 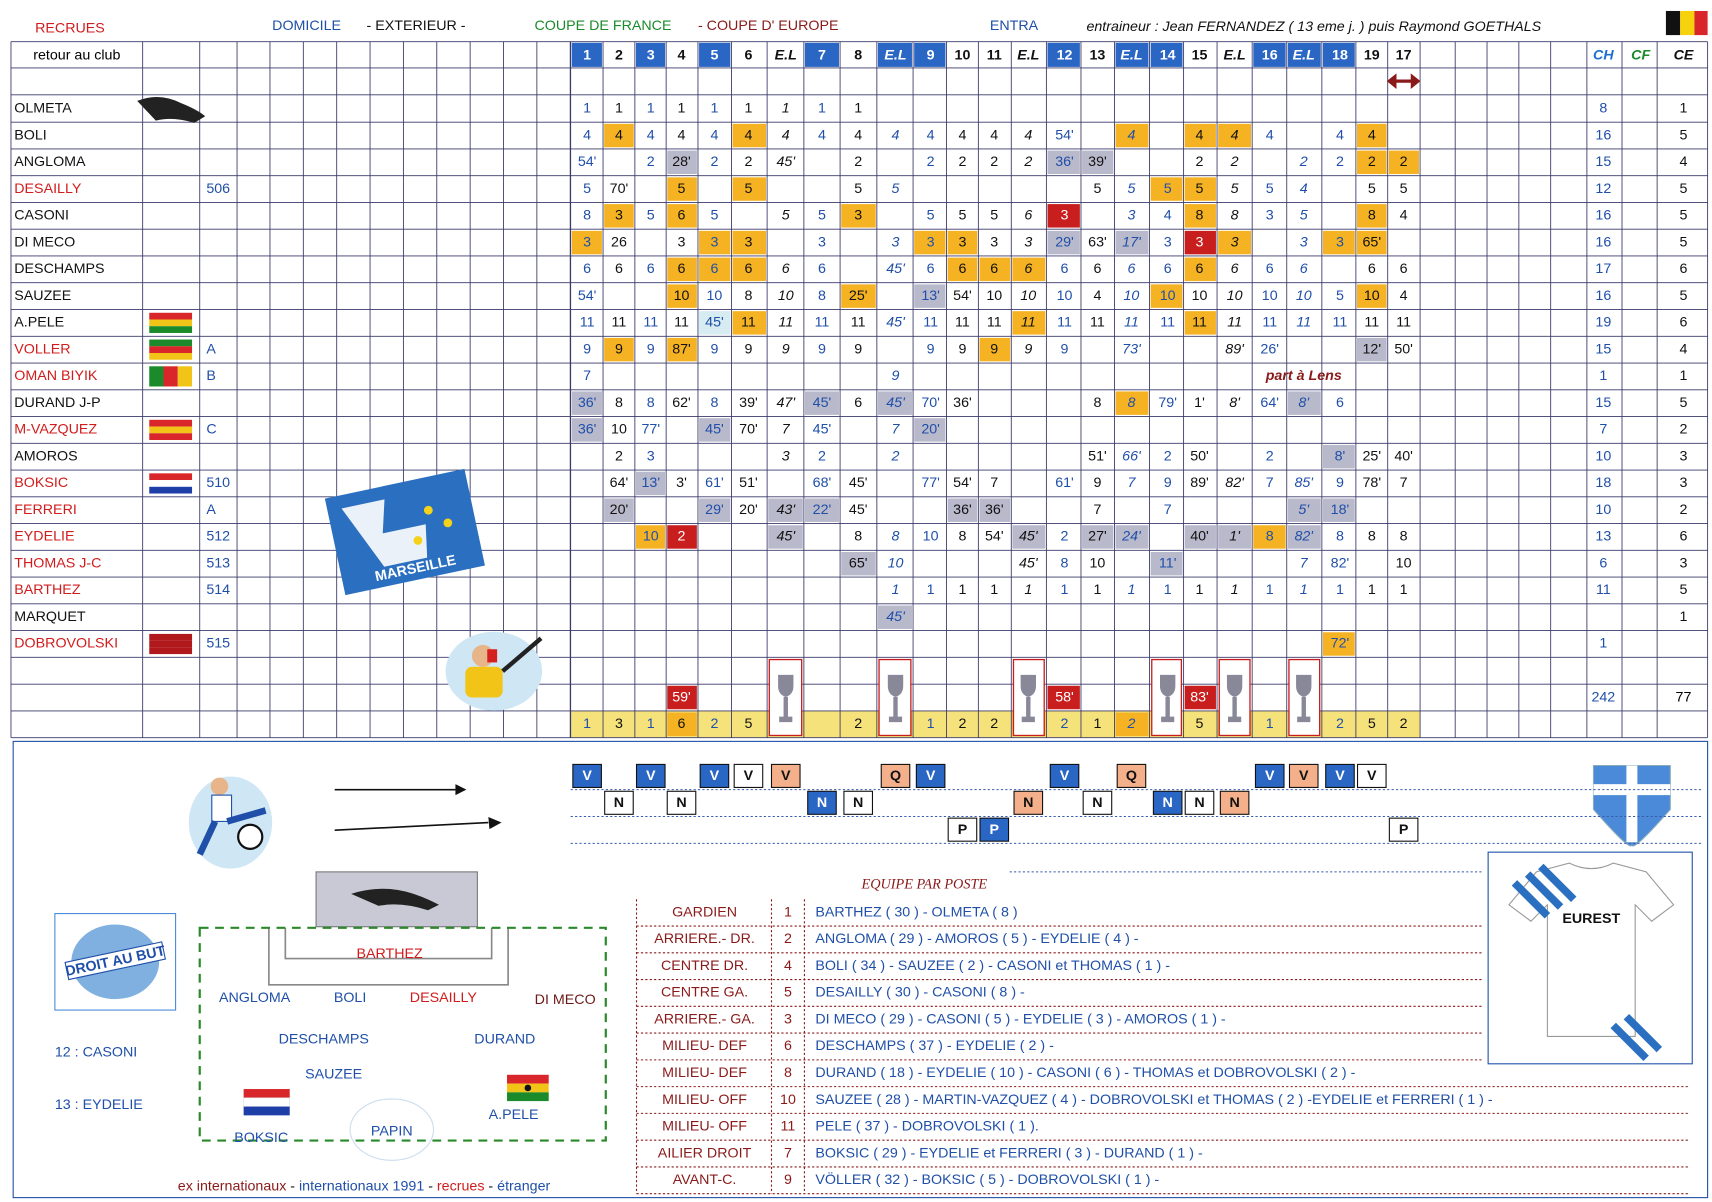 What do you see at coordinates (587, 56) in the screenshot?
I see `column-header: 1` at bounding box center [587, 56].